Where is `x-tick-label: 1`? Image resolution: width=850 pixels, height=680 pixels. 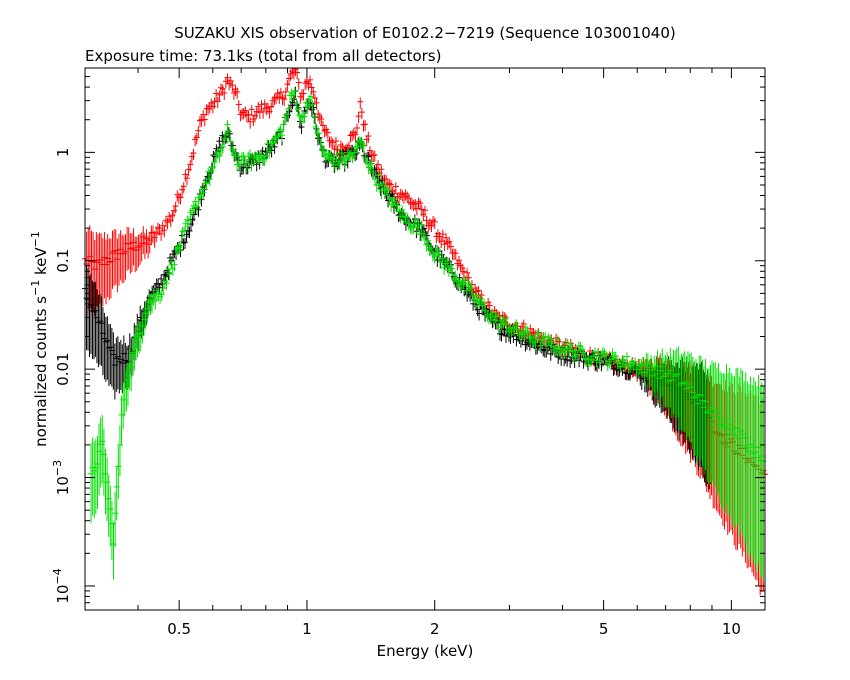 x-tick-label: 1 is located at coordinates (307, 629).